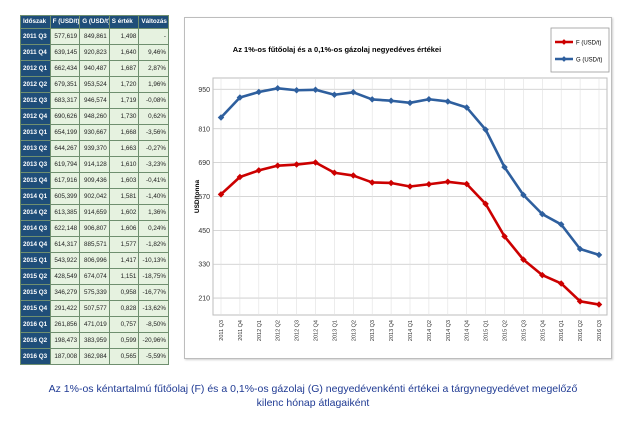 This screenshot has height=421, width=626. I want to click on value-cell: 291,422, so click(65, 308).